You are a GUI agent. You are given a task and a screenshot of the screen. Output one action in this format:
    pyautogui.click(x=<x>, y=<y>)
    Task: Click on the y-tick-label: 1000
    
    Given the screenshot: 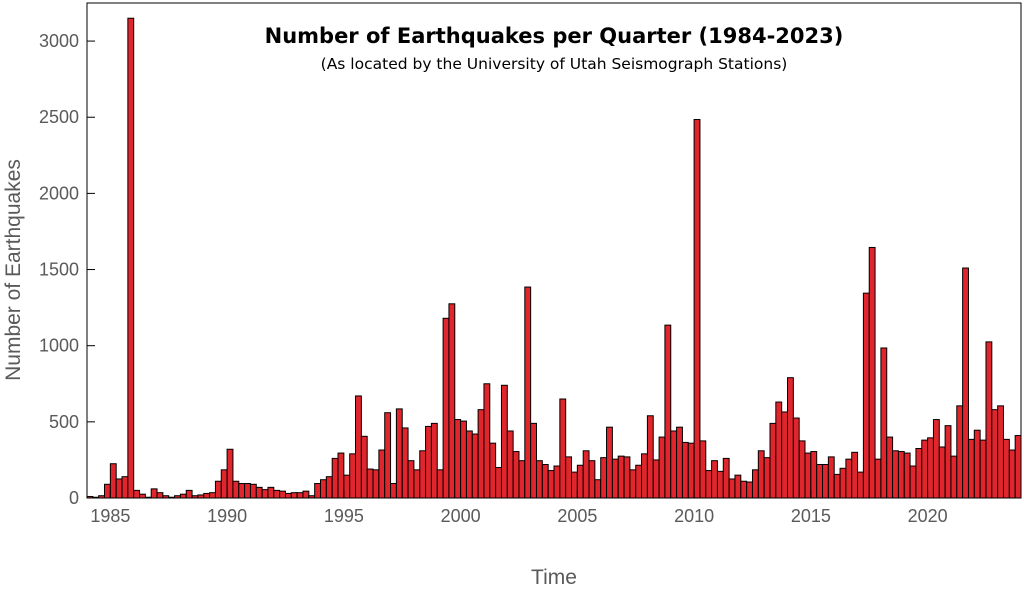 What is the action you would take?
    pyautogui.click(x=59, y=346)
    